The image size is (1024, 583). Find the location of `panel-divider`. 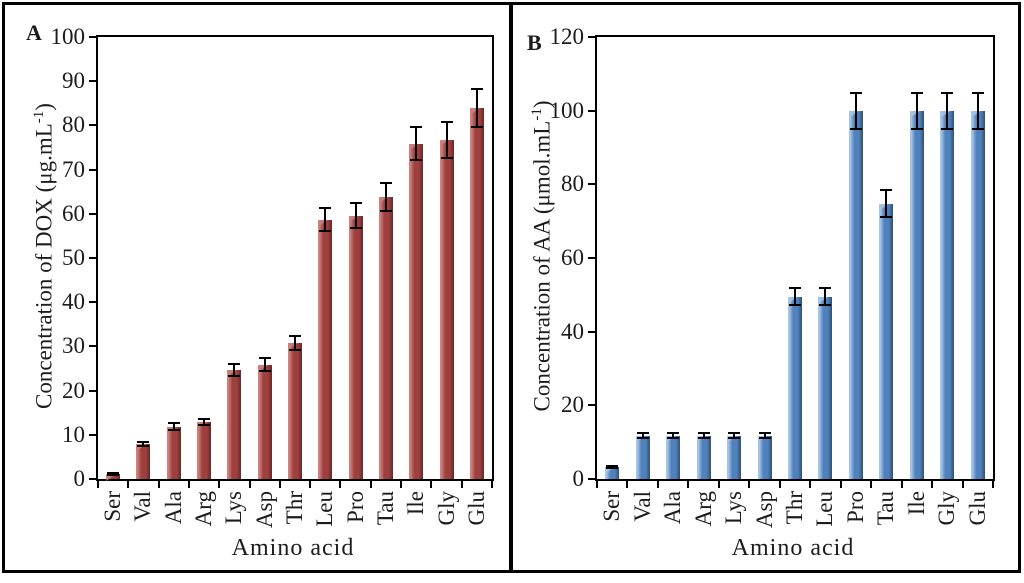

panel-divider is located at coordinates (511, 287).